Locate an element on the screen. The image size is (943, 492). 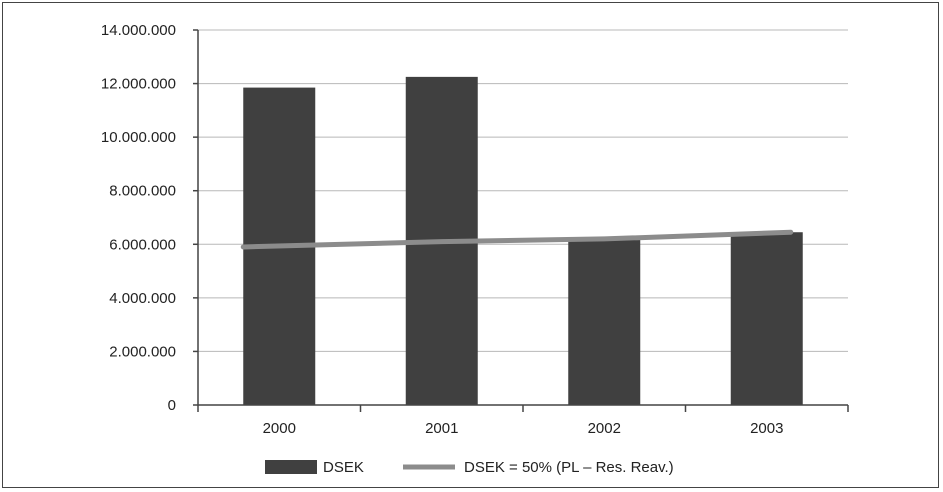
bar-2003 is located at coordinates (766, 318).